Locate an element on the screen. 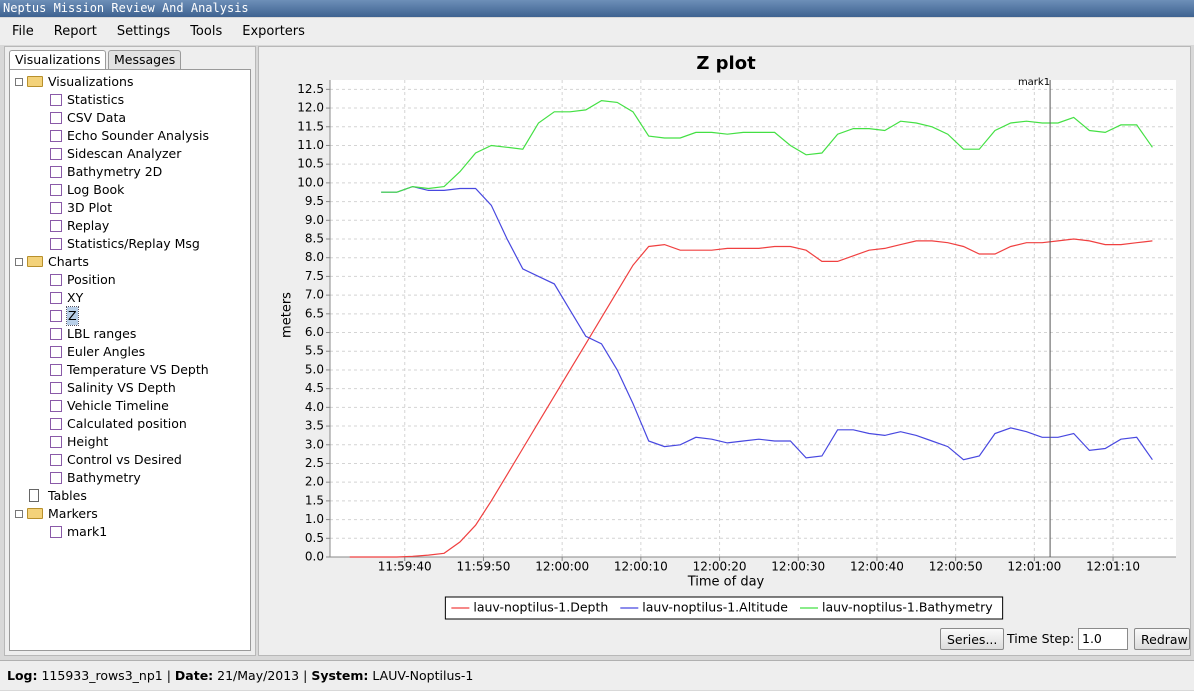  y-tick-label: 7.5 is located at coordinates (314, 276).